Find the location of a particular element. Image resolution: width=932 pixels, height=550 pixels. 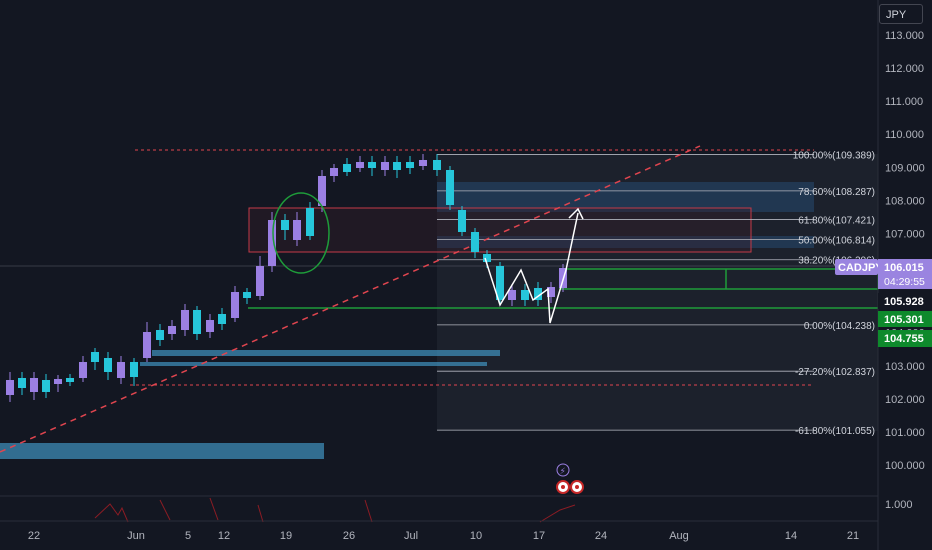

last-price-text: 106.015 is located at coordinates (904, 268).